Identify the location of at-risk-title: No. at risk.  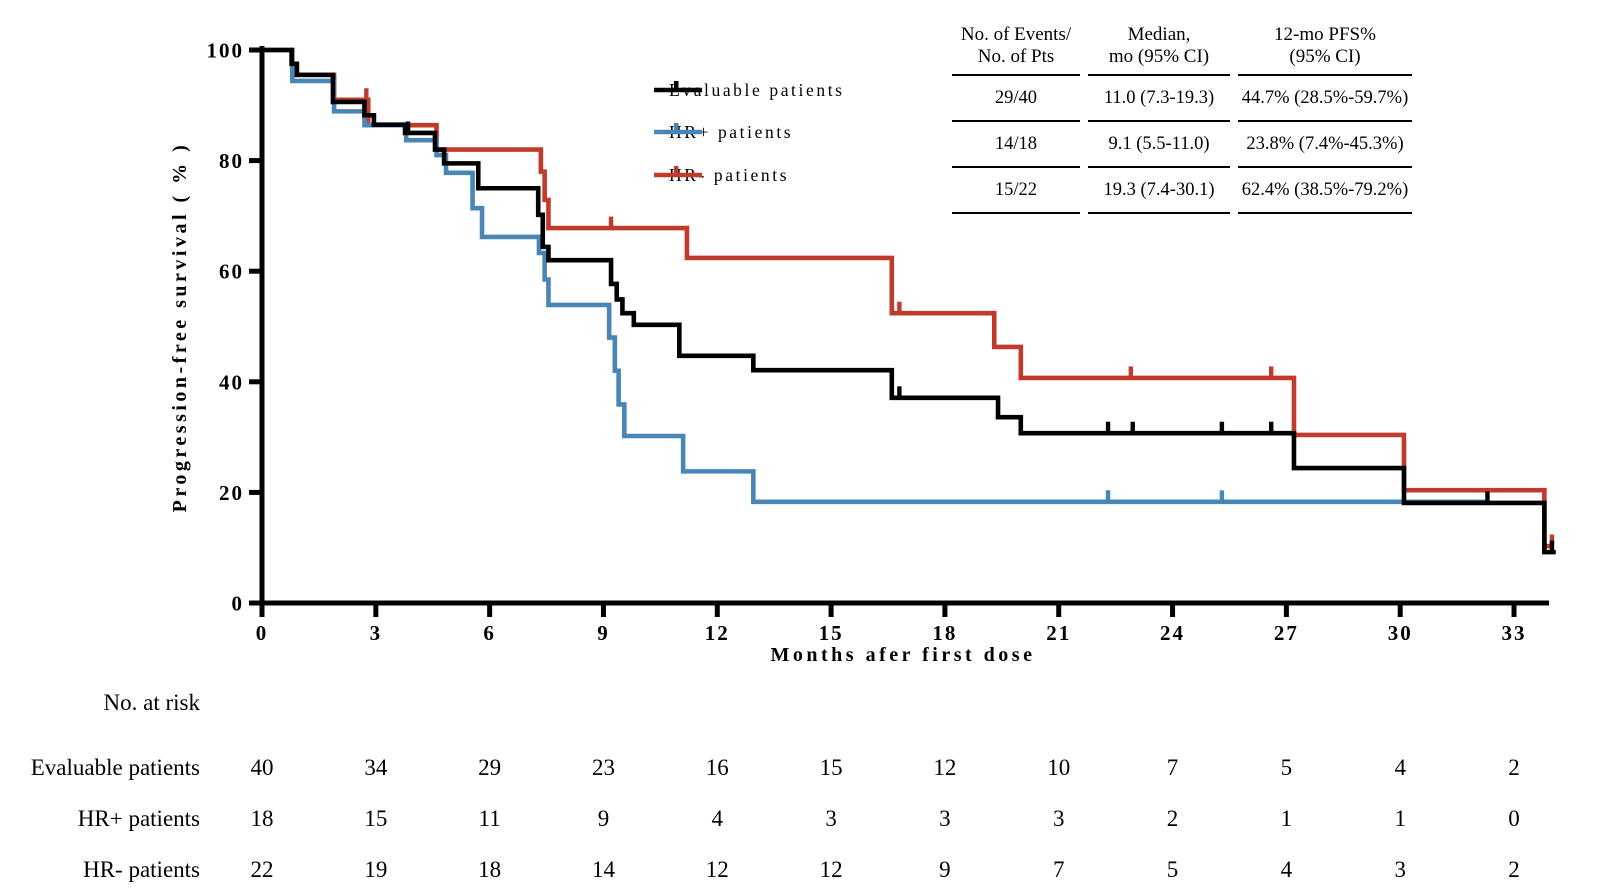
(151, 702).